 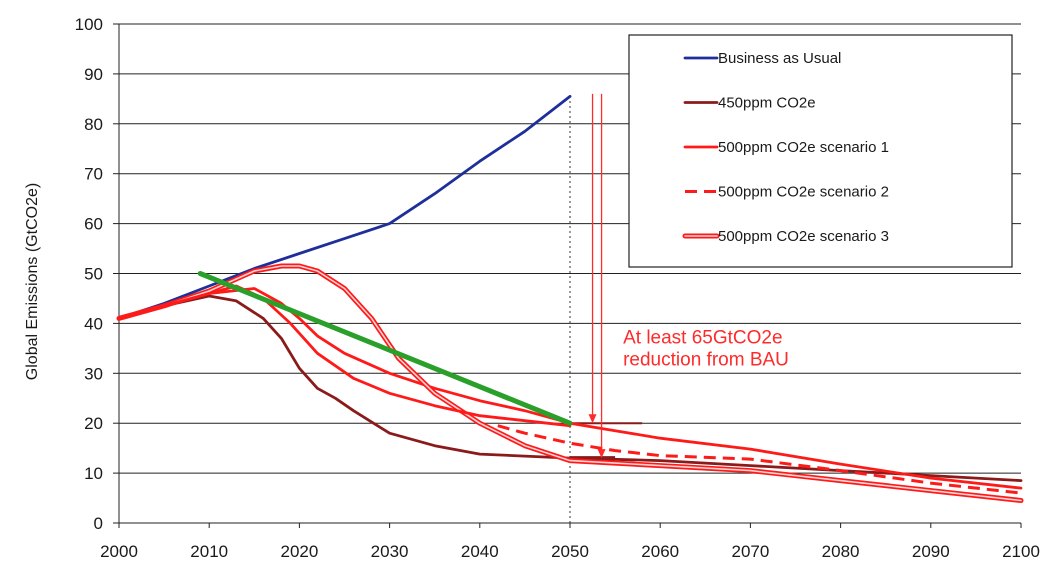 What do you see at coordinates (119, 551) in the screenshot?
I see `x-tick-label-2000: 2000` at bounding box center [119, 551].